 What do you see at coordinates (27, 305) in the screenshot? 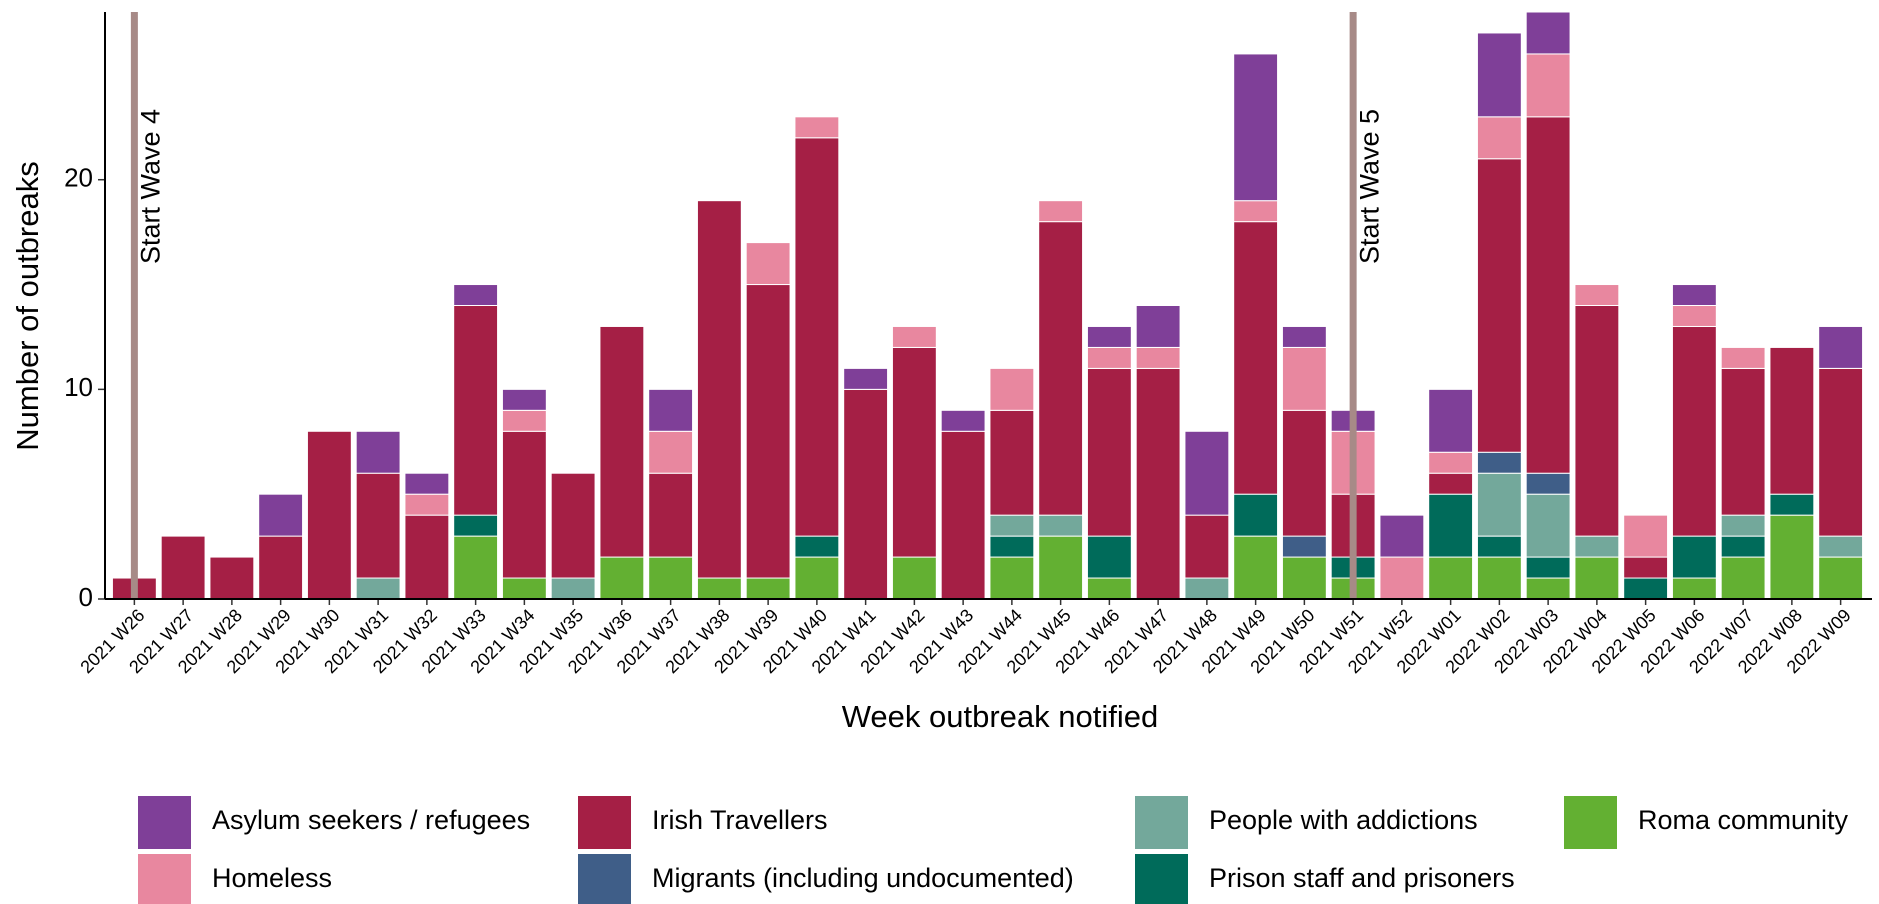
I see `y-axis-title: Number of outbreaks` at bounding box center [27, 305].